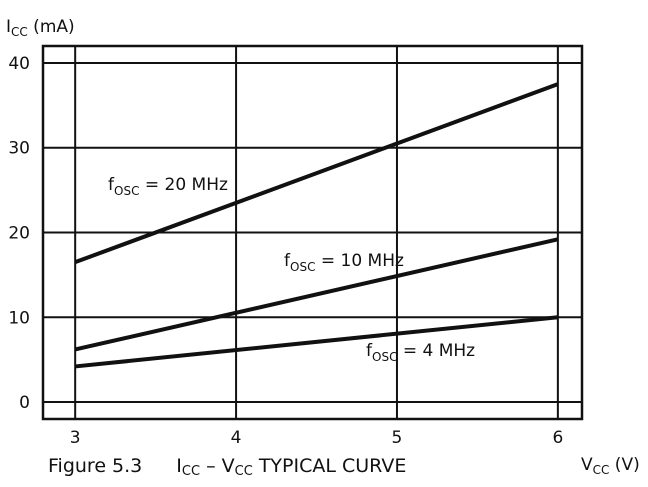  I want to click on y-tick-labels: 0 10 20 30 40, so click(19, 233).